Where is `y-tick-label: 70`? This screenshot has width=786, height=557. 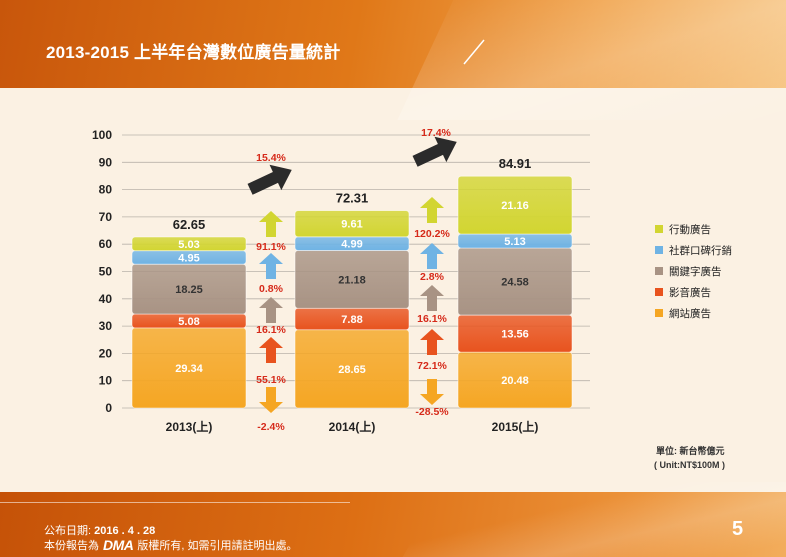
y-tick-label: 70 is located at coordinates (106, 217).